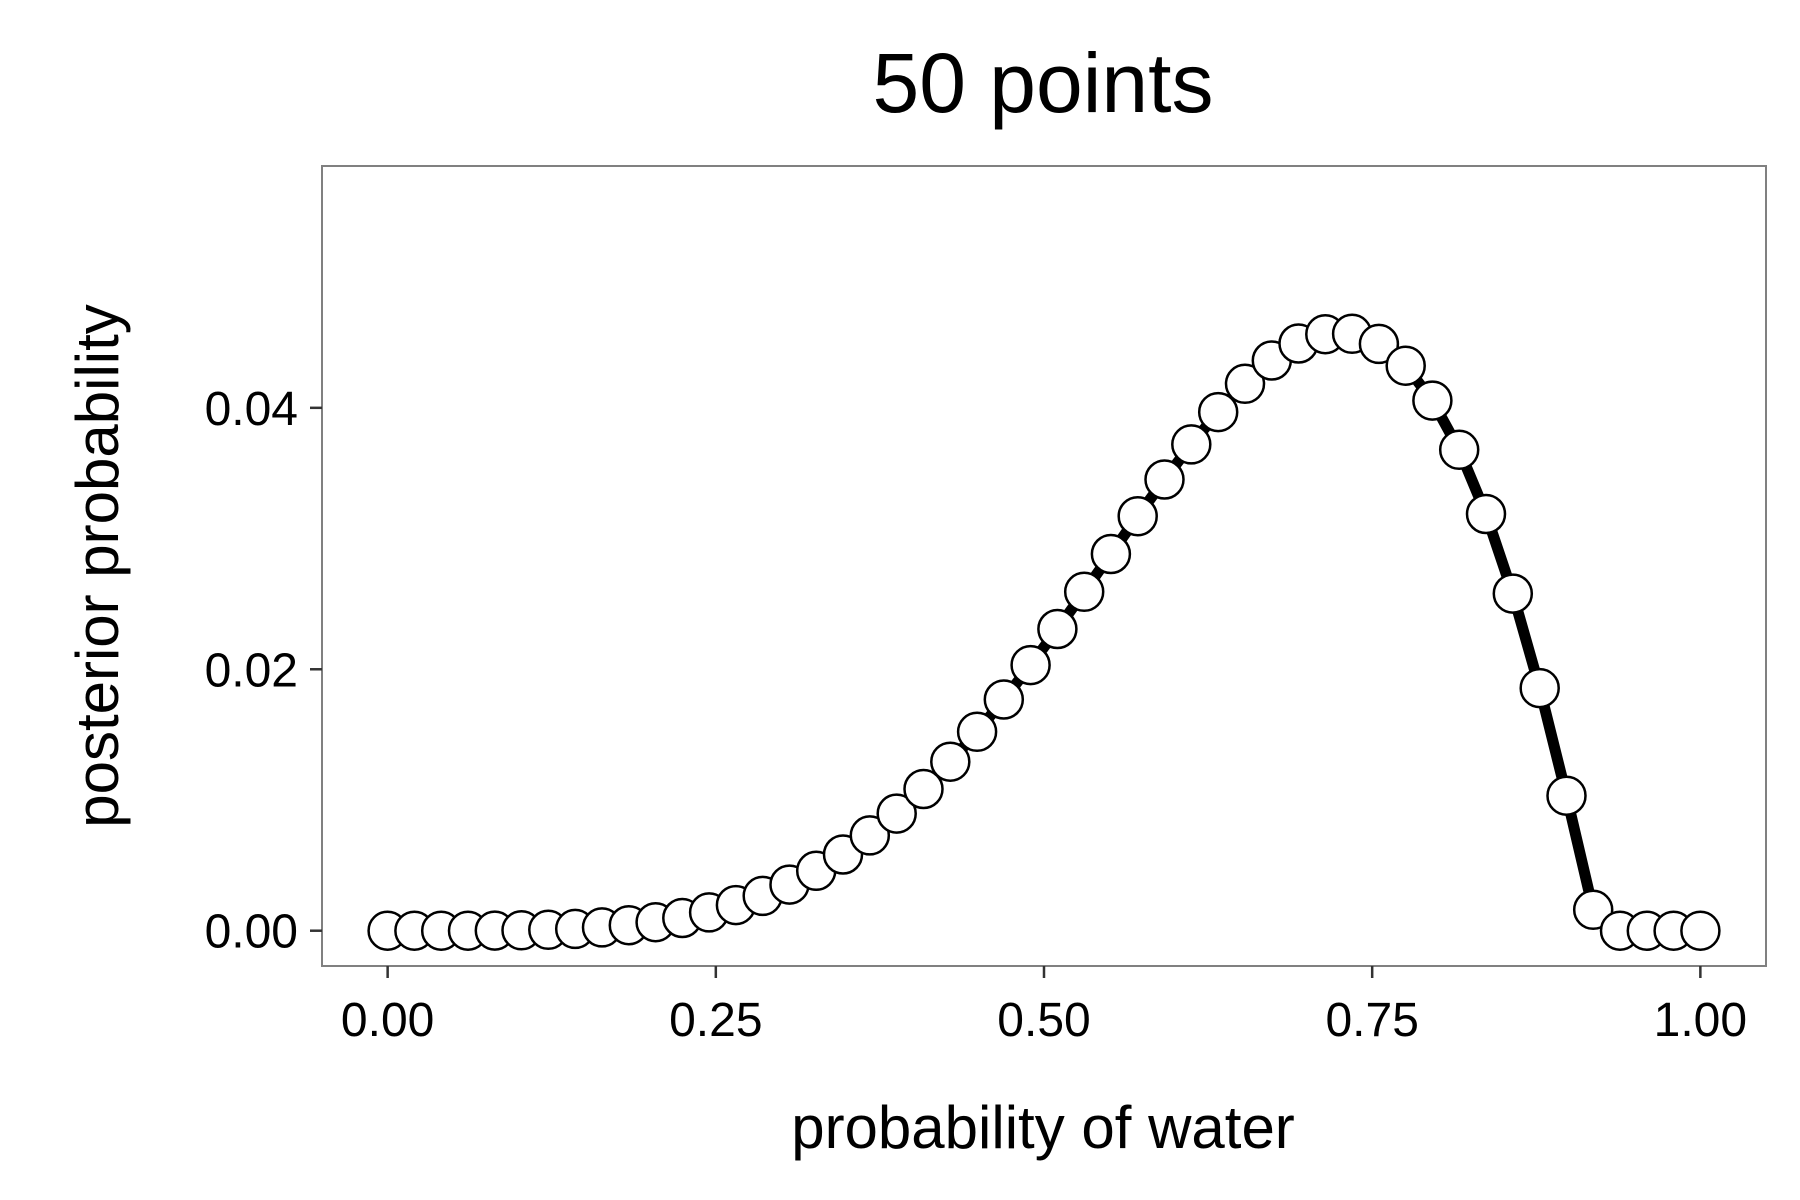 The width and height of the screenshot is (1800, 1200). I want to click on x-tick-label: 0.00, so click(387, 1020).